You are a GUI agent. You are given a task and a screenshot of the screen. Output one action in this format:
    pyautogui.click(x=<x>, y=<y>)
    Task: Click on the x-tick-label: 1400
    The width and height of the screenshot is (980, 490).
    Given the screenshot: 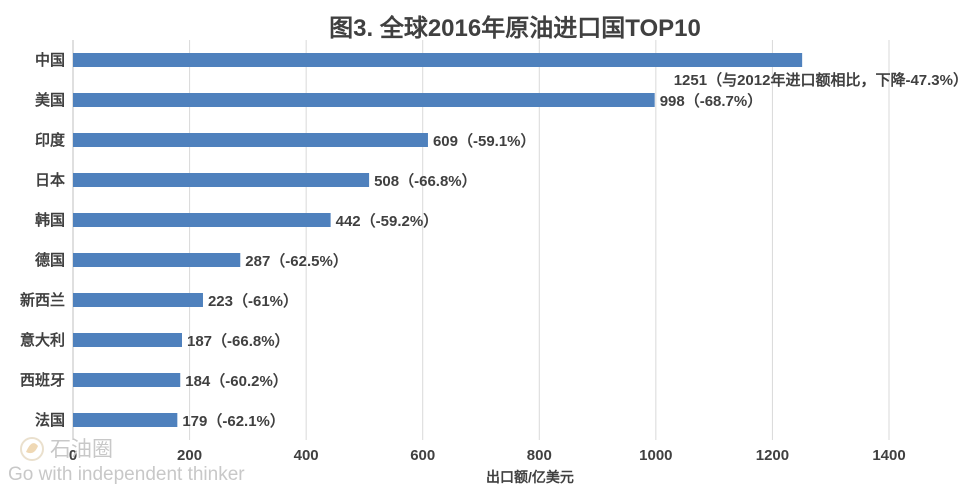 What is the action you would take?
    pyautogui.click(x=888, y=455)
    